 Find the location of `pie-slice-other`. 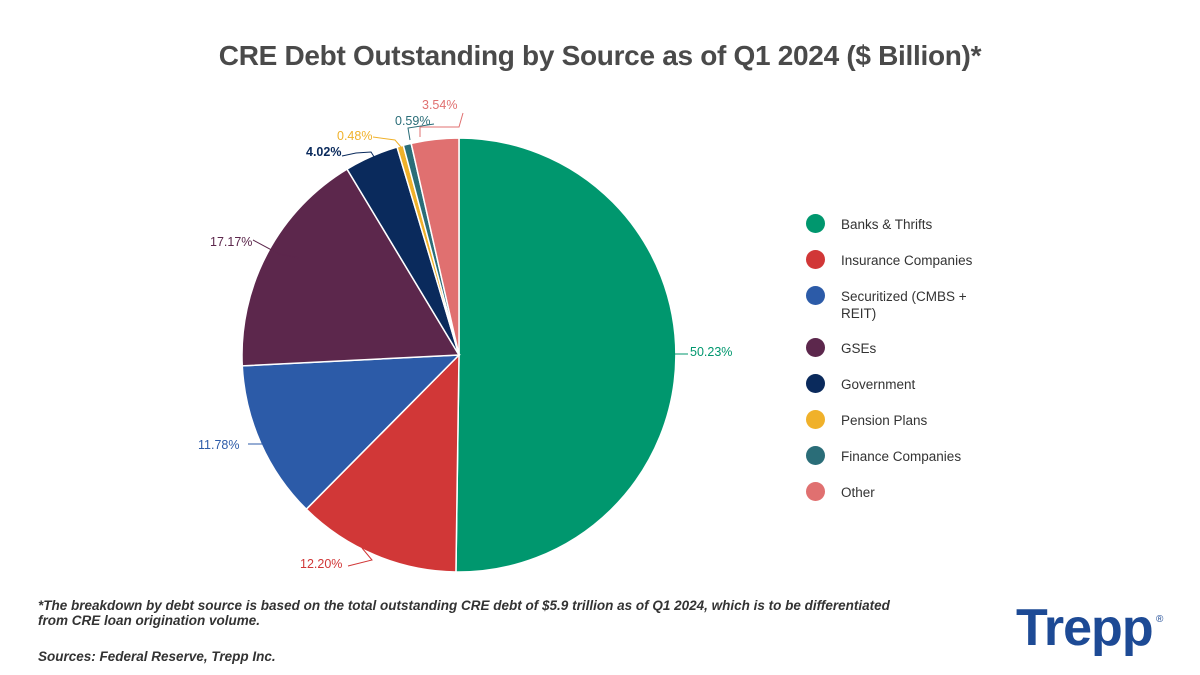

pie-slice-other is located at coordinates (435, 246).